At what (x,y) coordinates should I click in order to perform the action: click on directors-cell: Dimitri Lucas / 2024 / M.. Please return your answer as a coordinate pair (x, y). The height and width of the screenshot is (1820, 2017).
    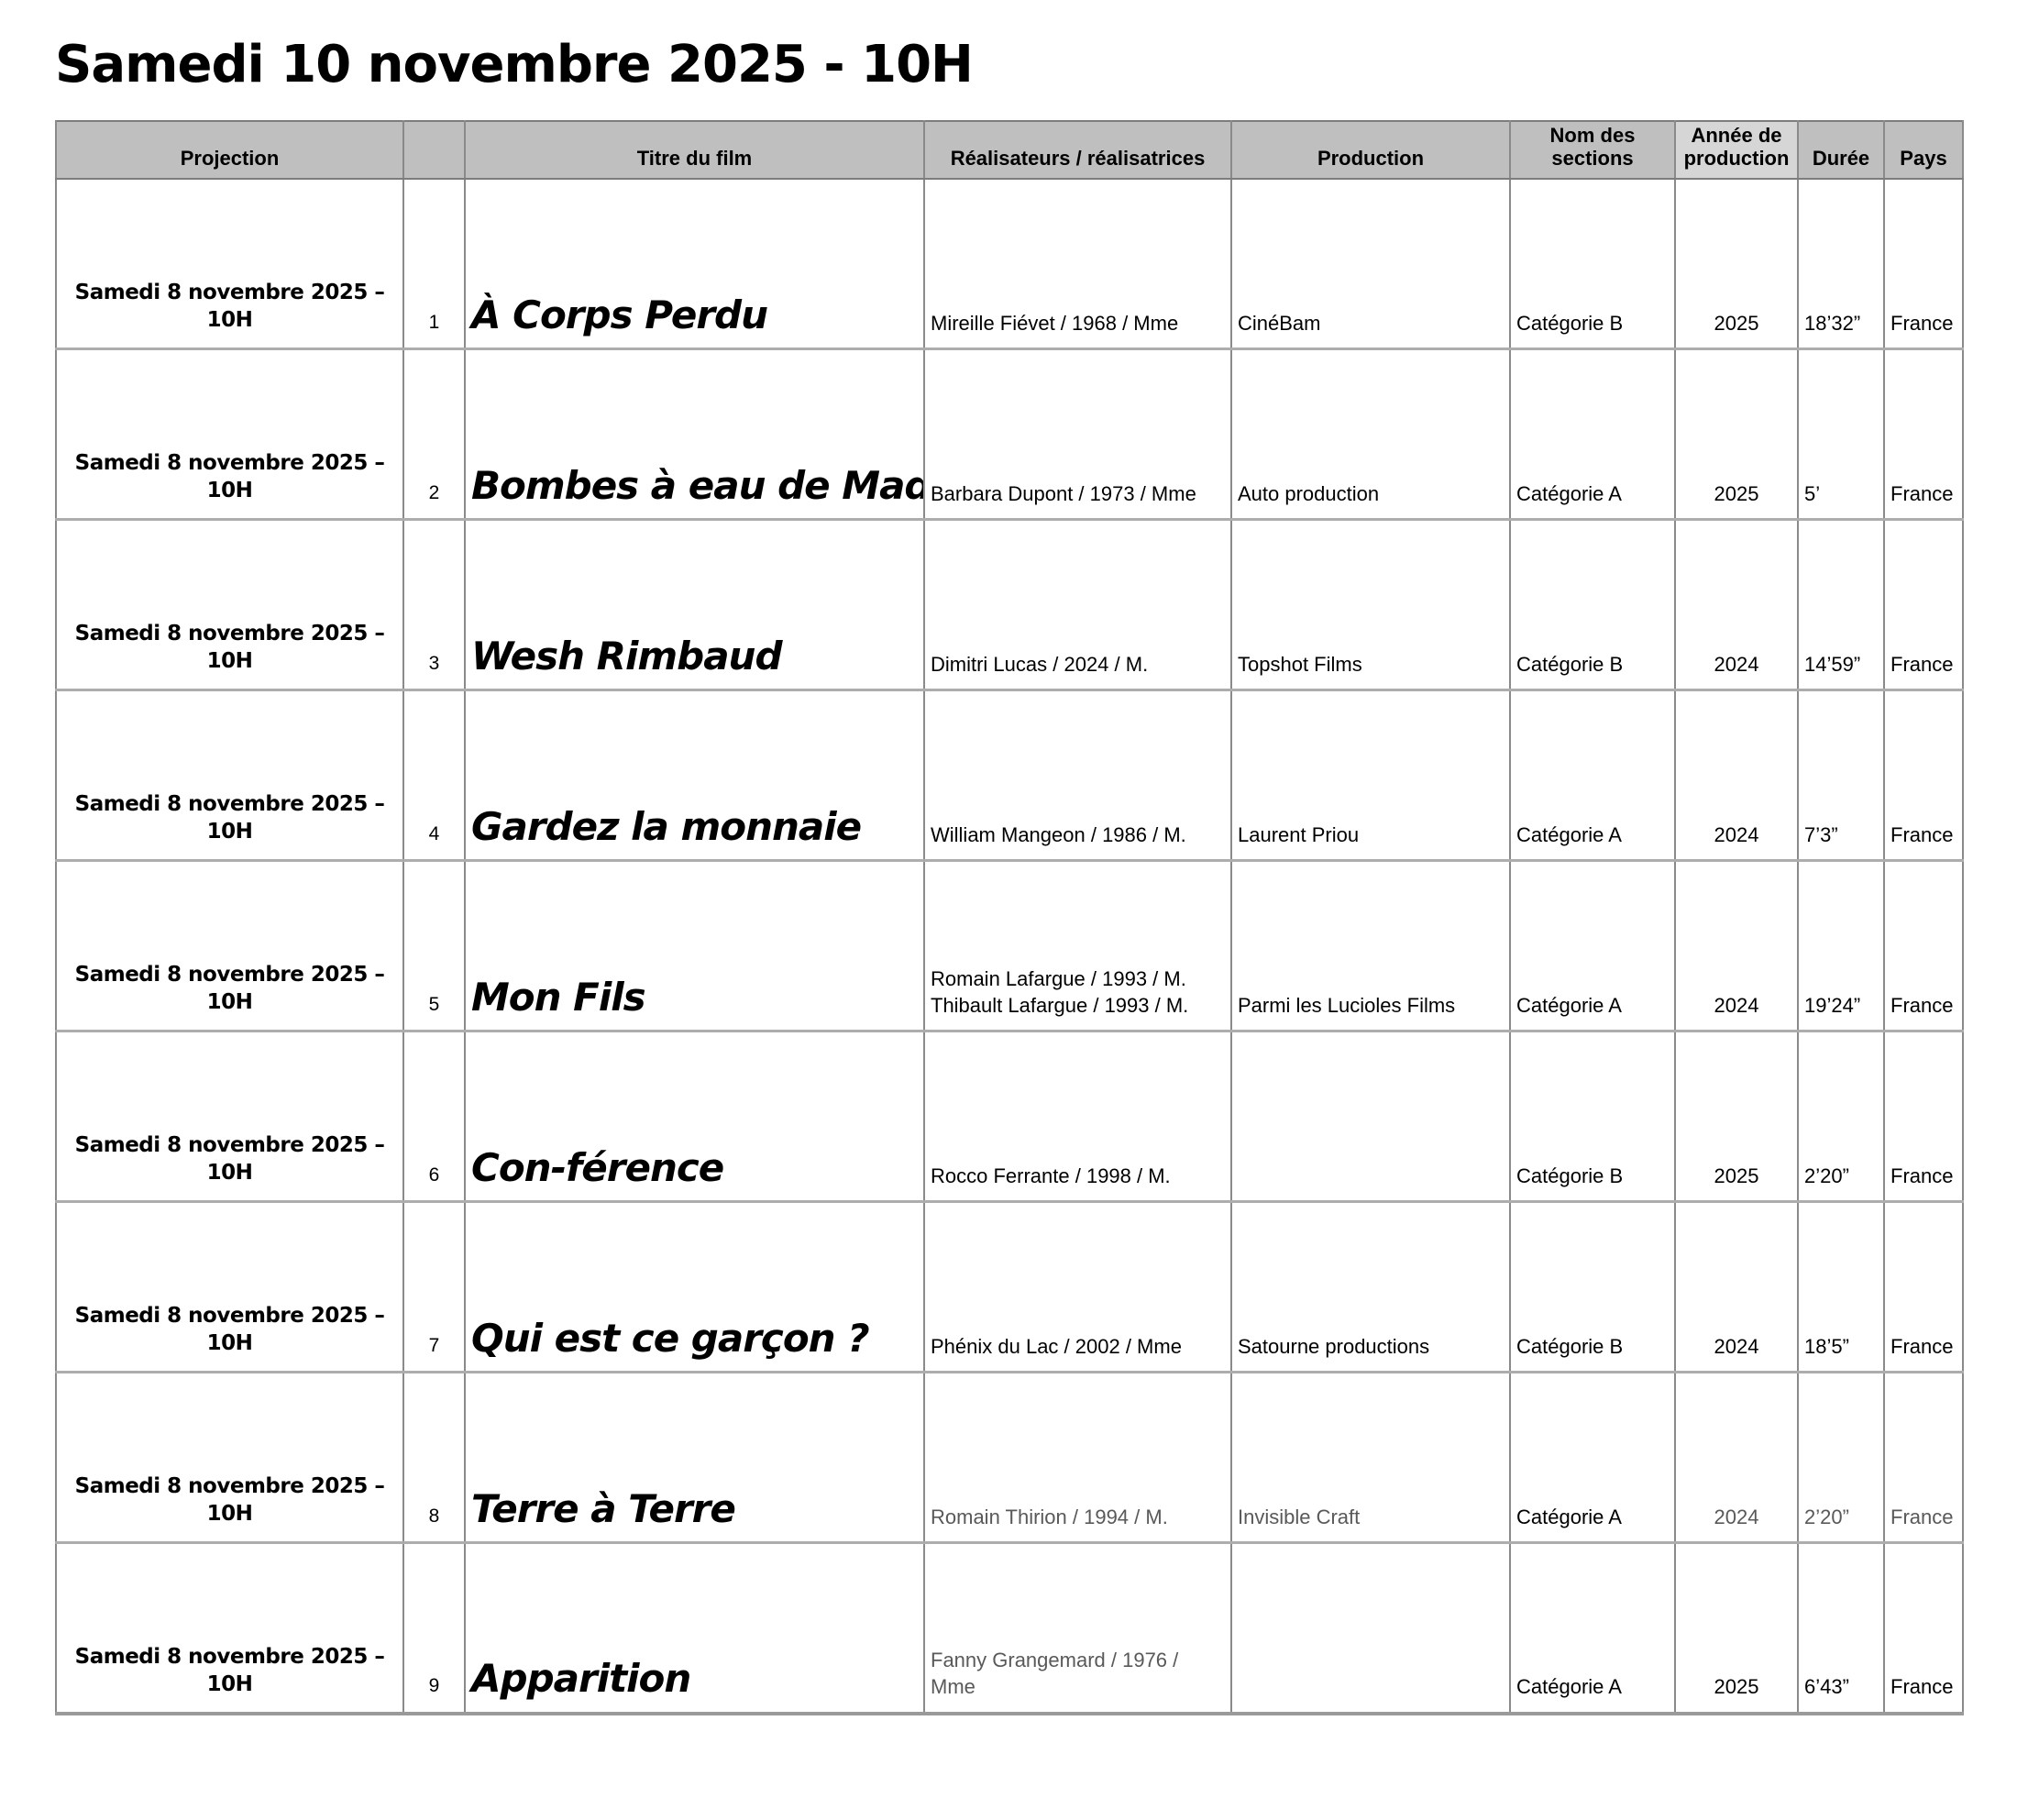
    Looking at the image, I should click on (1077, 605).